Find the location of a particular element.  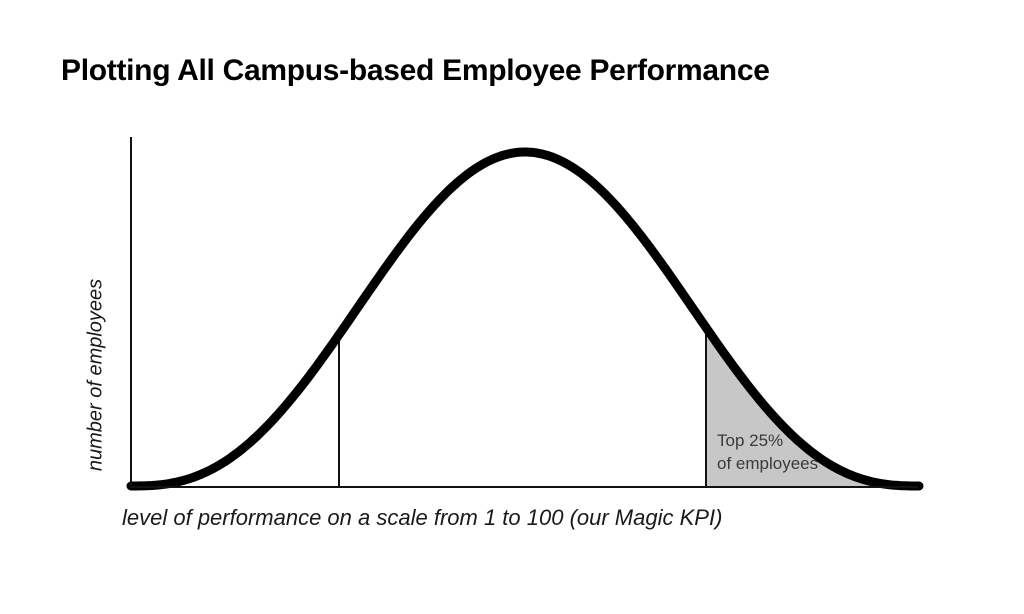

shaded-top-quartile-area is located at coordinates (811, 407).